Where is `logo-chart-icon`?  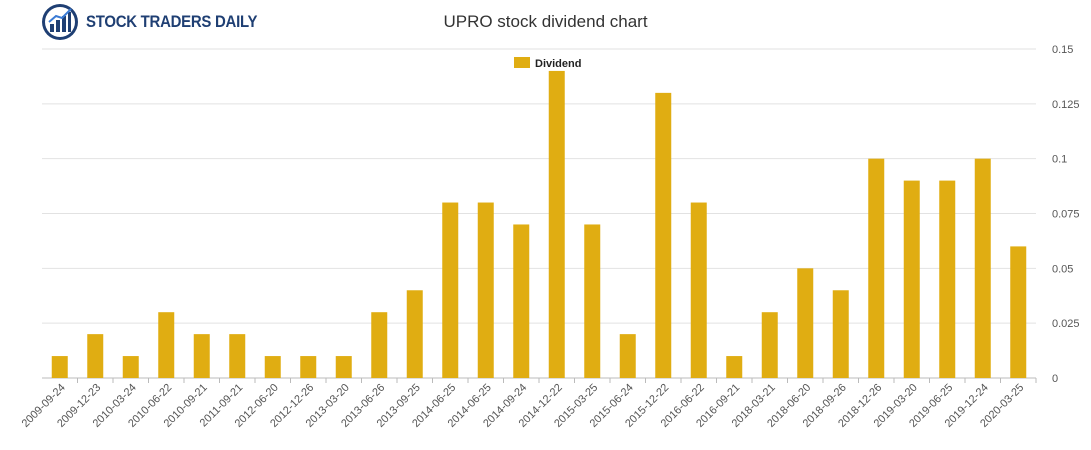 logo-chart-icon is located at coordinates (60, 22).